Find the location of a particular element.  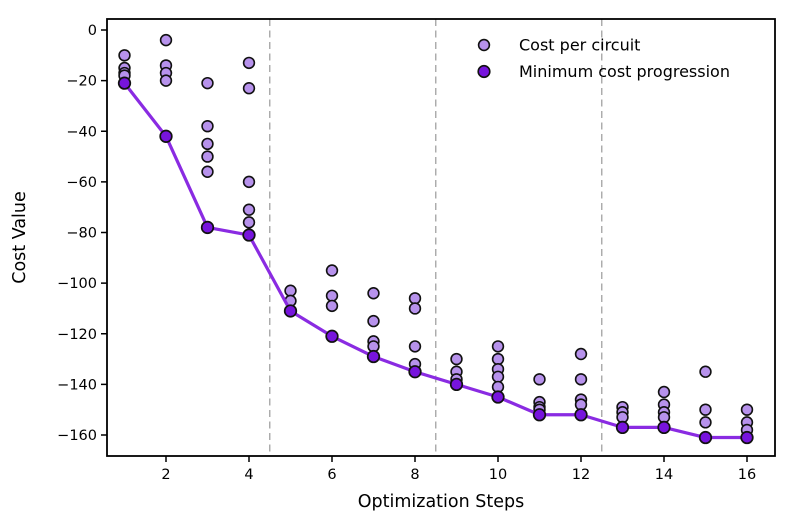

legend-marker-min-progression is located at coordinates (484, 71).